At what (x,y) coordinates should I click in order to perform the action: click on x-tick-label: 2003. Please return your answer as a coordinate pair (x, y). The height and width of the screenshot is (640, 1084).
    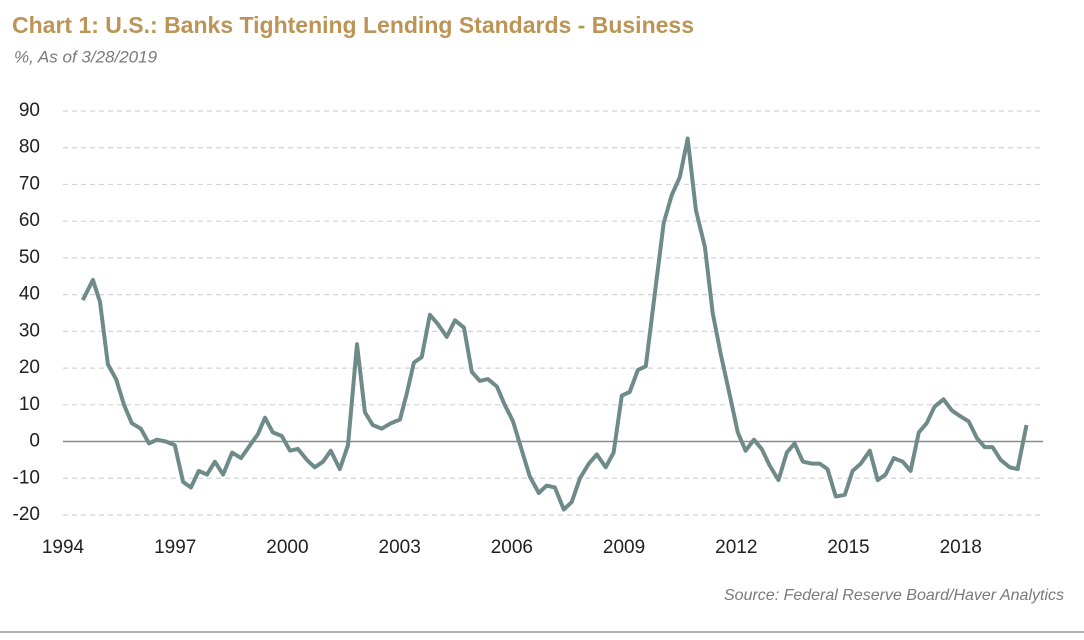
    Looking at the image, I should click on (400, 547).